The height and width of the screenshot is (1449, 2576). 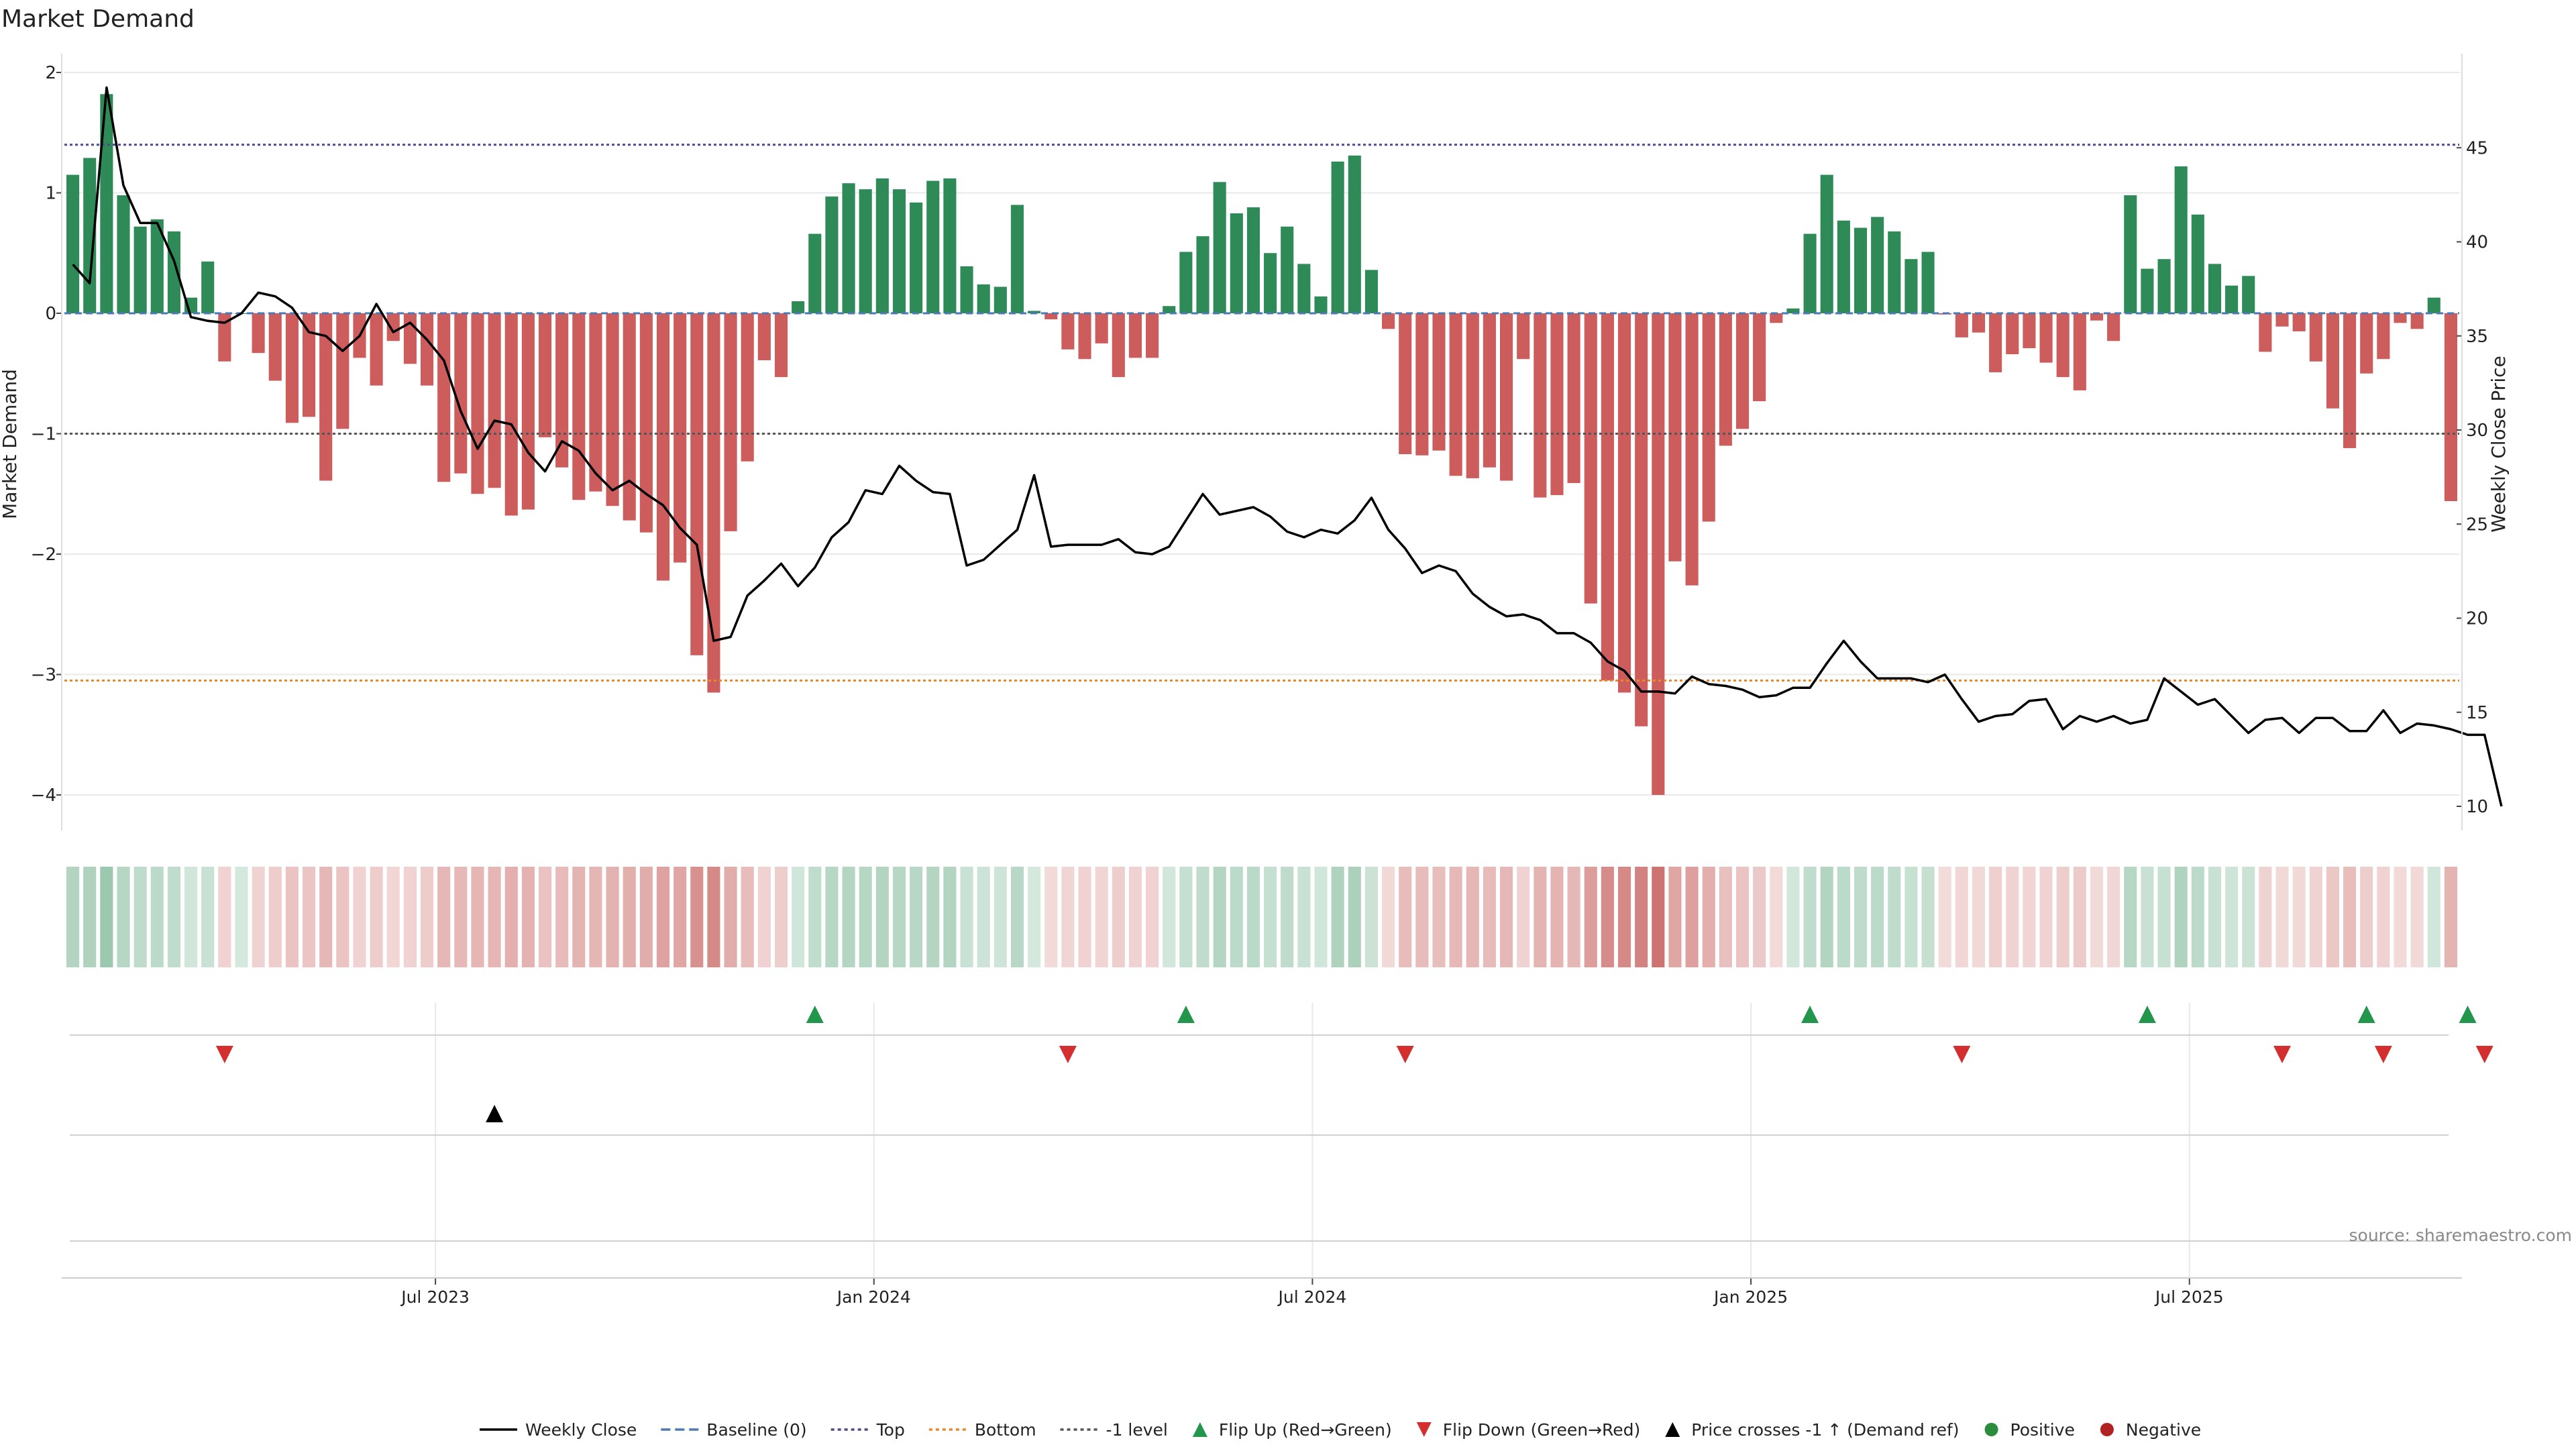 What do you see at coordinates (1305, 1430) in the screenshot?
I see `legend-label: Flip Up (Red→Green)` at bounding box center [1305, 1430].